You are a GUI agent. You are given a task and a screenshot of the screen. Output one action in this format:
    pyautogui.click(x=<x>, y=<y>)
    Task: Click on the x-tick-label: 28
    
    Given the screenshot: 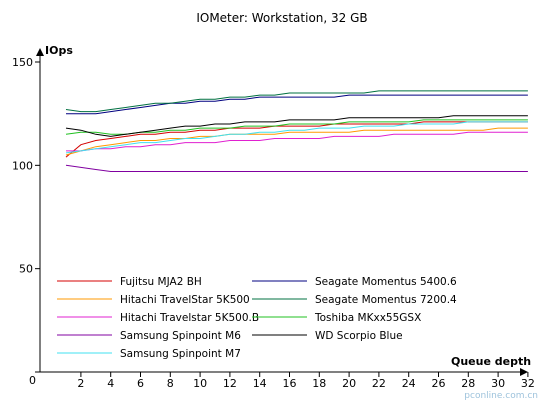 What is the action you would take?
    pyautogui.click(x=468, y=383)
    